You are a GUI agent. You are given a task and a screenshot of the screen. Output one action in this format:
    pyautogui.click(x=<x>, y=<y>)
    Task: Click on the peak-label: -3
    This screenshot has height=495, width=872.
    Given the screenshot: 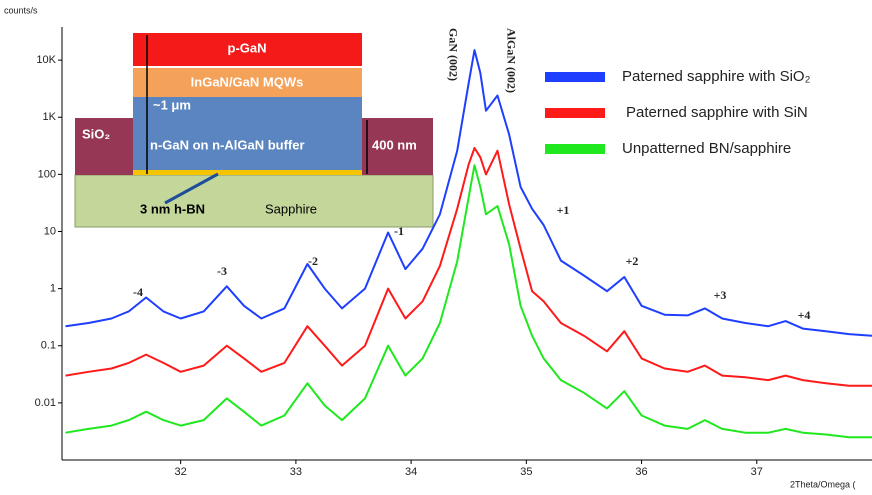 What is the action you would take?
    pyautogui.click(x=222, y=271)
    